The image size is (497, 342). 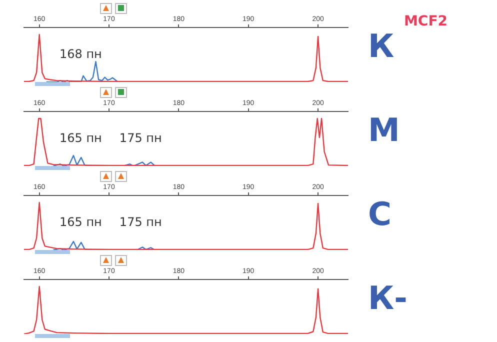 I want to click on text: С, so click(x=380, y=214).